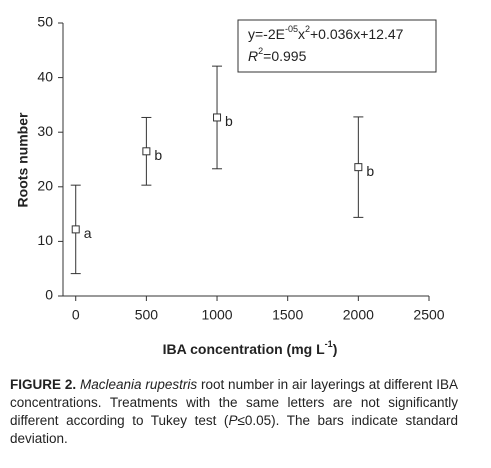 This screenshot has width=491, height=468. I want to click on x-label-sup: -1, so click(329, 344).